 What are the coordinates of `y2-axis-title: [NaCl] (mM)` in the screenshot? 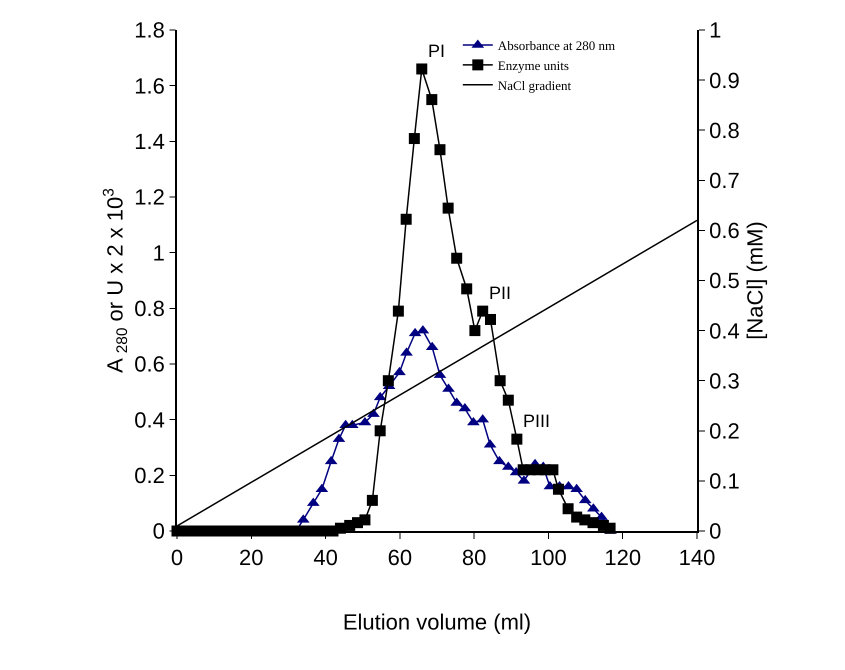 It's located at (755, 280).